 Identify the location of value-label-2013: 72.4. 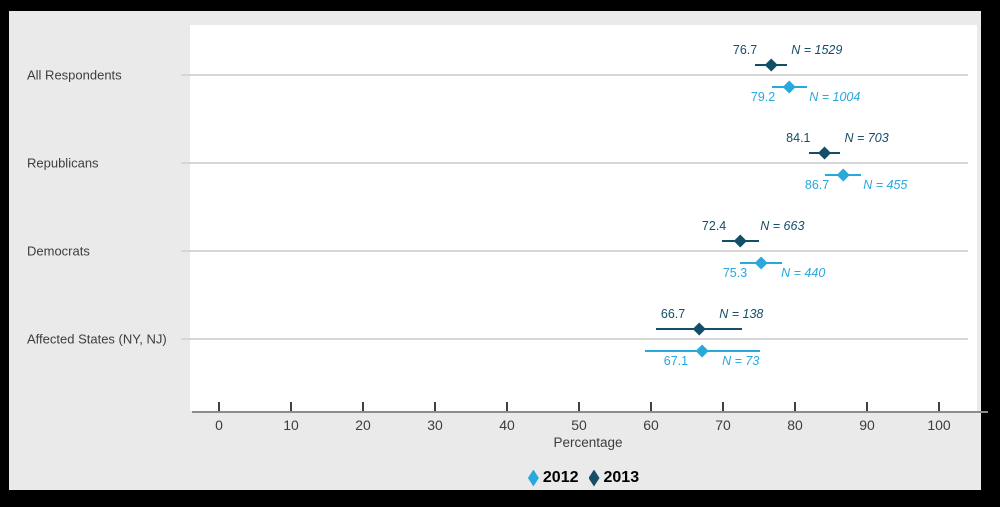
(714, 226).